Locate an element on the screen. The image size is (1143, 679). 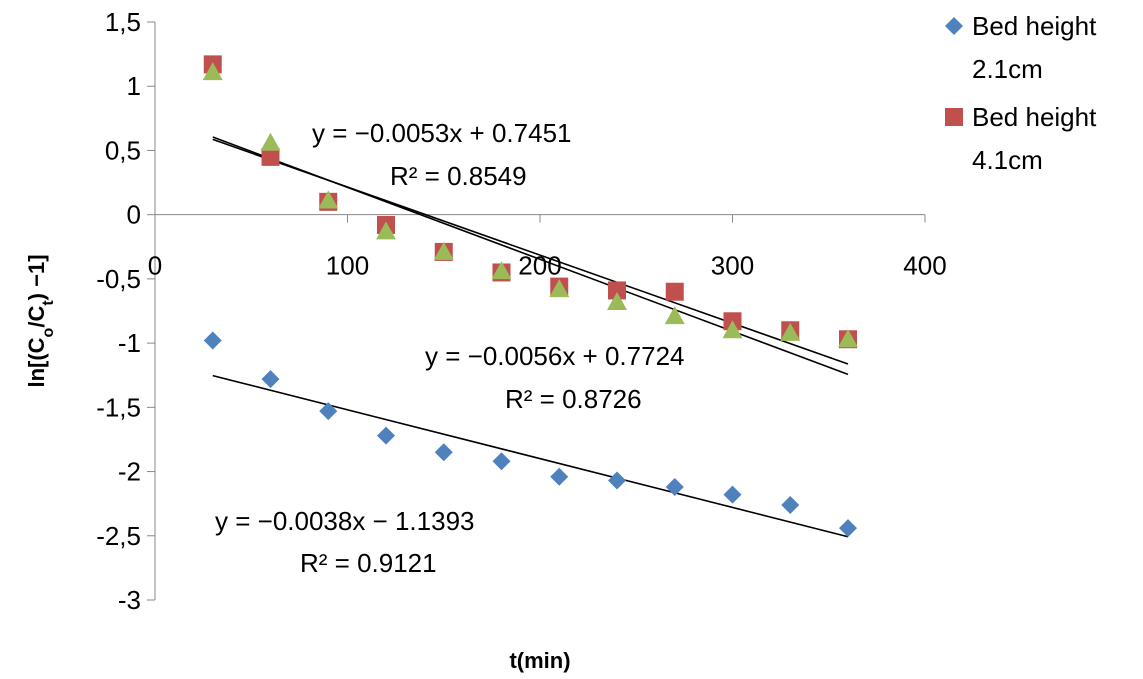
x-tick-label: 400 is located at coordinates (924, 266).